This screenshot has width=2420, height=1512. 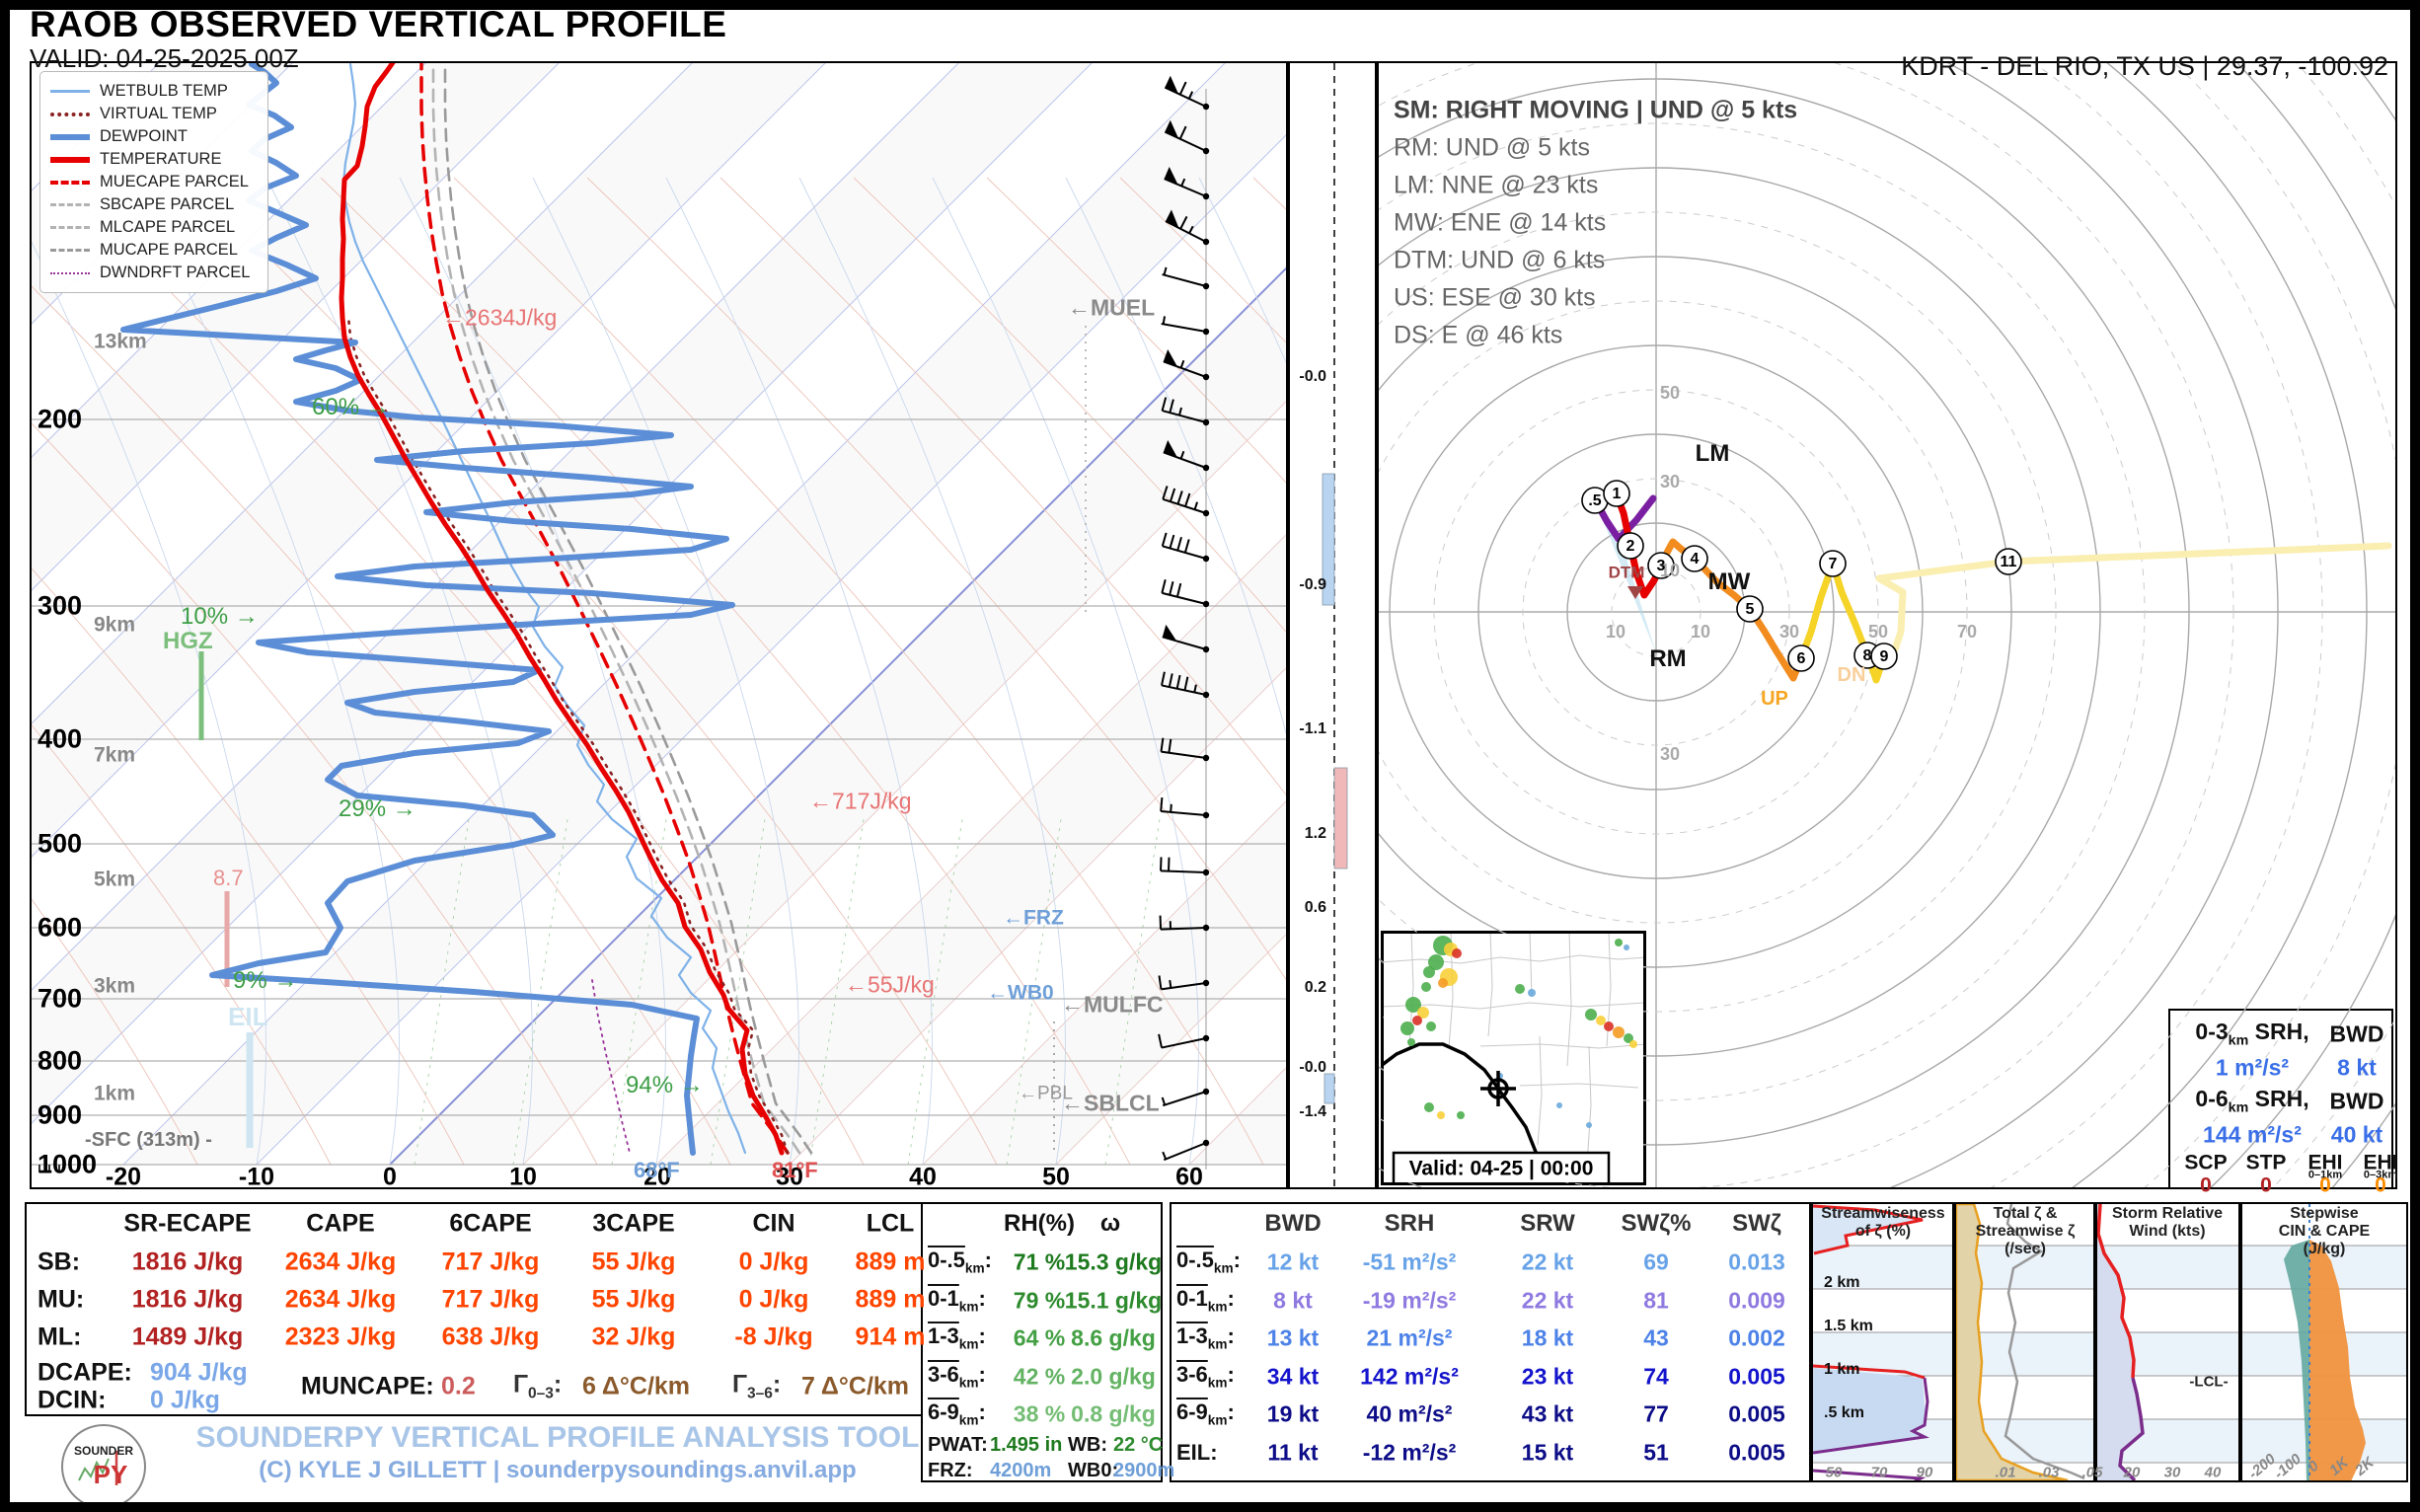 I want to click on kin-value: 19 kt, so click(x=1293, y=1414).